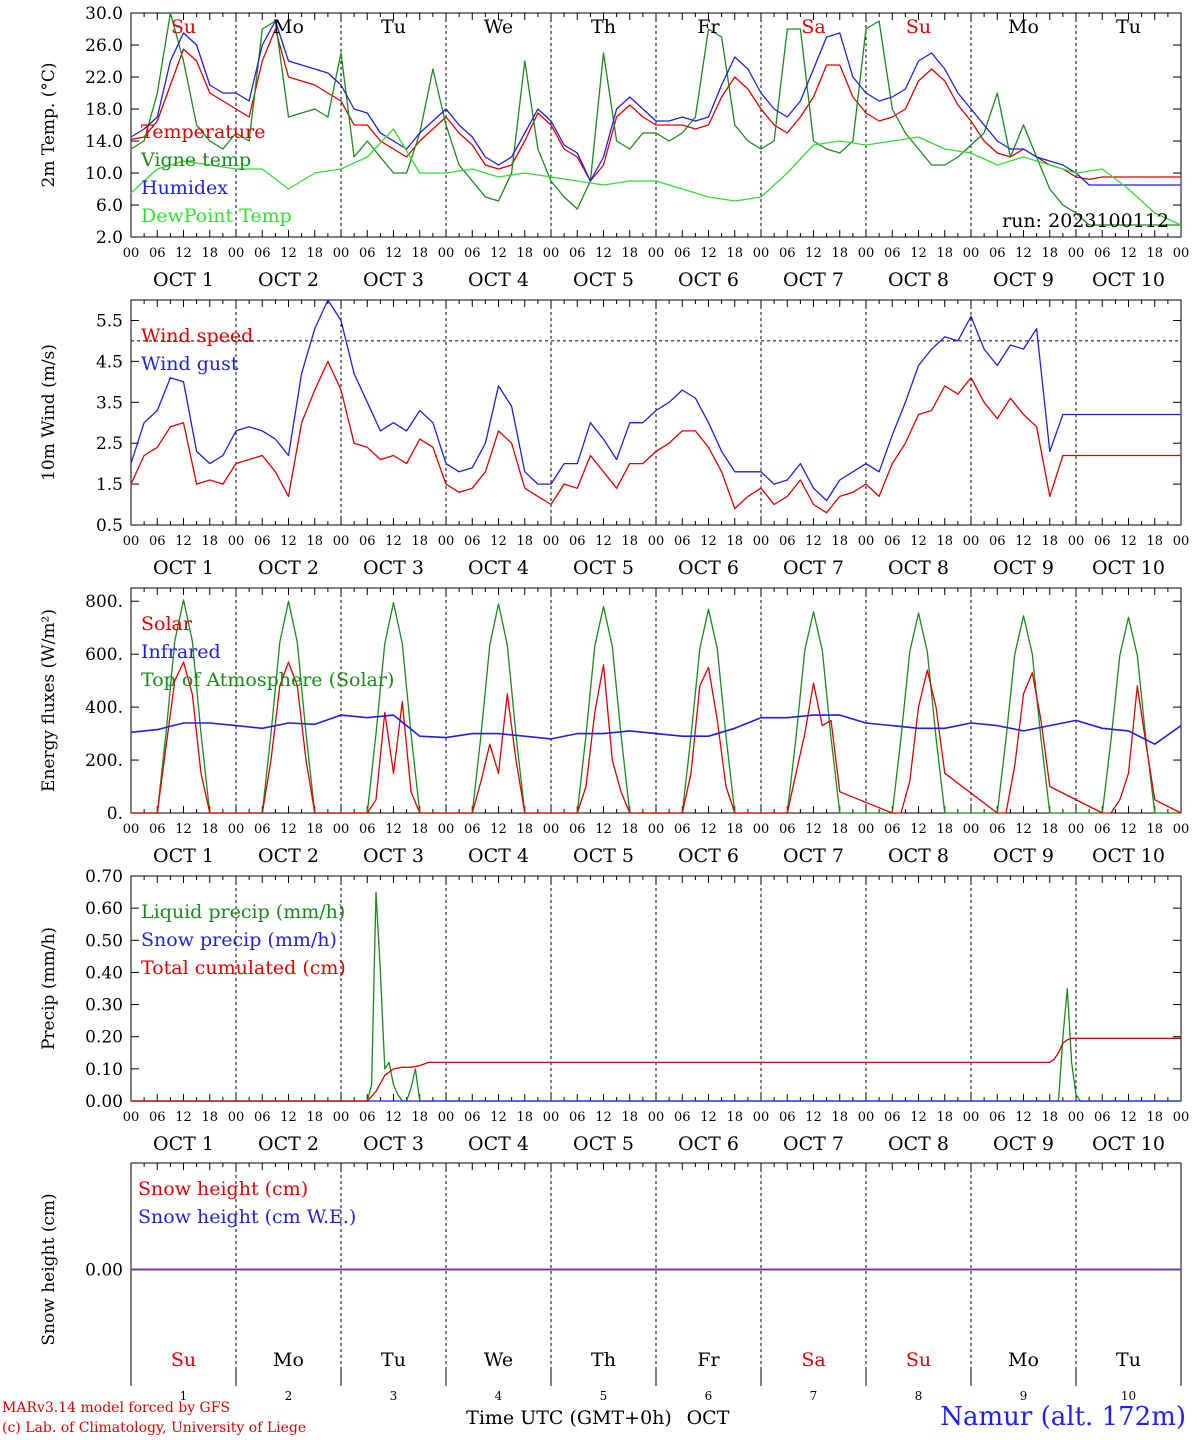 Image resolution: width=1194 pixels, height=1440 pixels. Describe the element at coordinates (708, 27) in the screenshot. I see `weekday-label: Fr` at that location.